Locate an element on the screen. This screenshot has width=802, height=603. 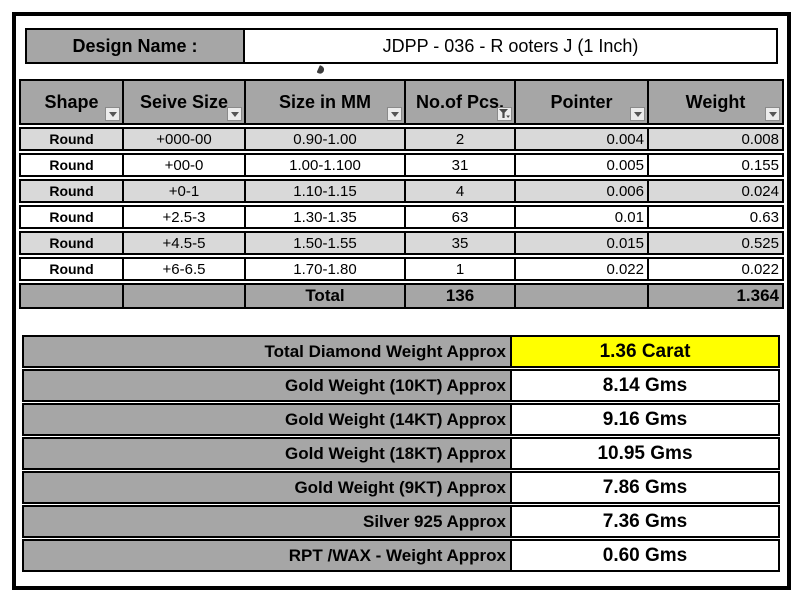
column-header-shape: Shape is located at coordinates (71, 102).